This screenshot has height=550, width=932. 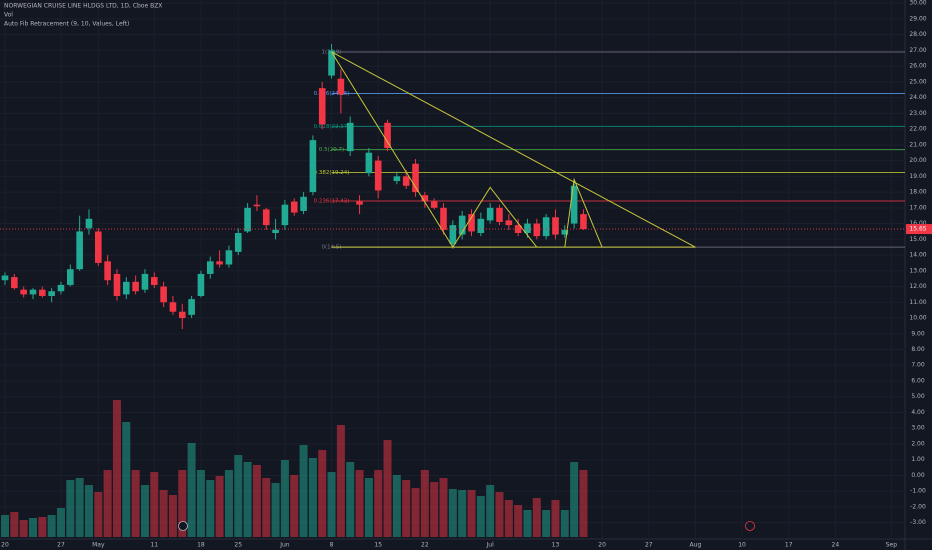 What do you see at coordinates (918, 365) in the screenshot?
I see `y-tick-label: 7.00` at bounding box center [918, 365].